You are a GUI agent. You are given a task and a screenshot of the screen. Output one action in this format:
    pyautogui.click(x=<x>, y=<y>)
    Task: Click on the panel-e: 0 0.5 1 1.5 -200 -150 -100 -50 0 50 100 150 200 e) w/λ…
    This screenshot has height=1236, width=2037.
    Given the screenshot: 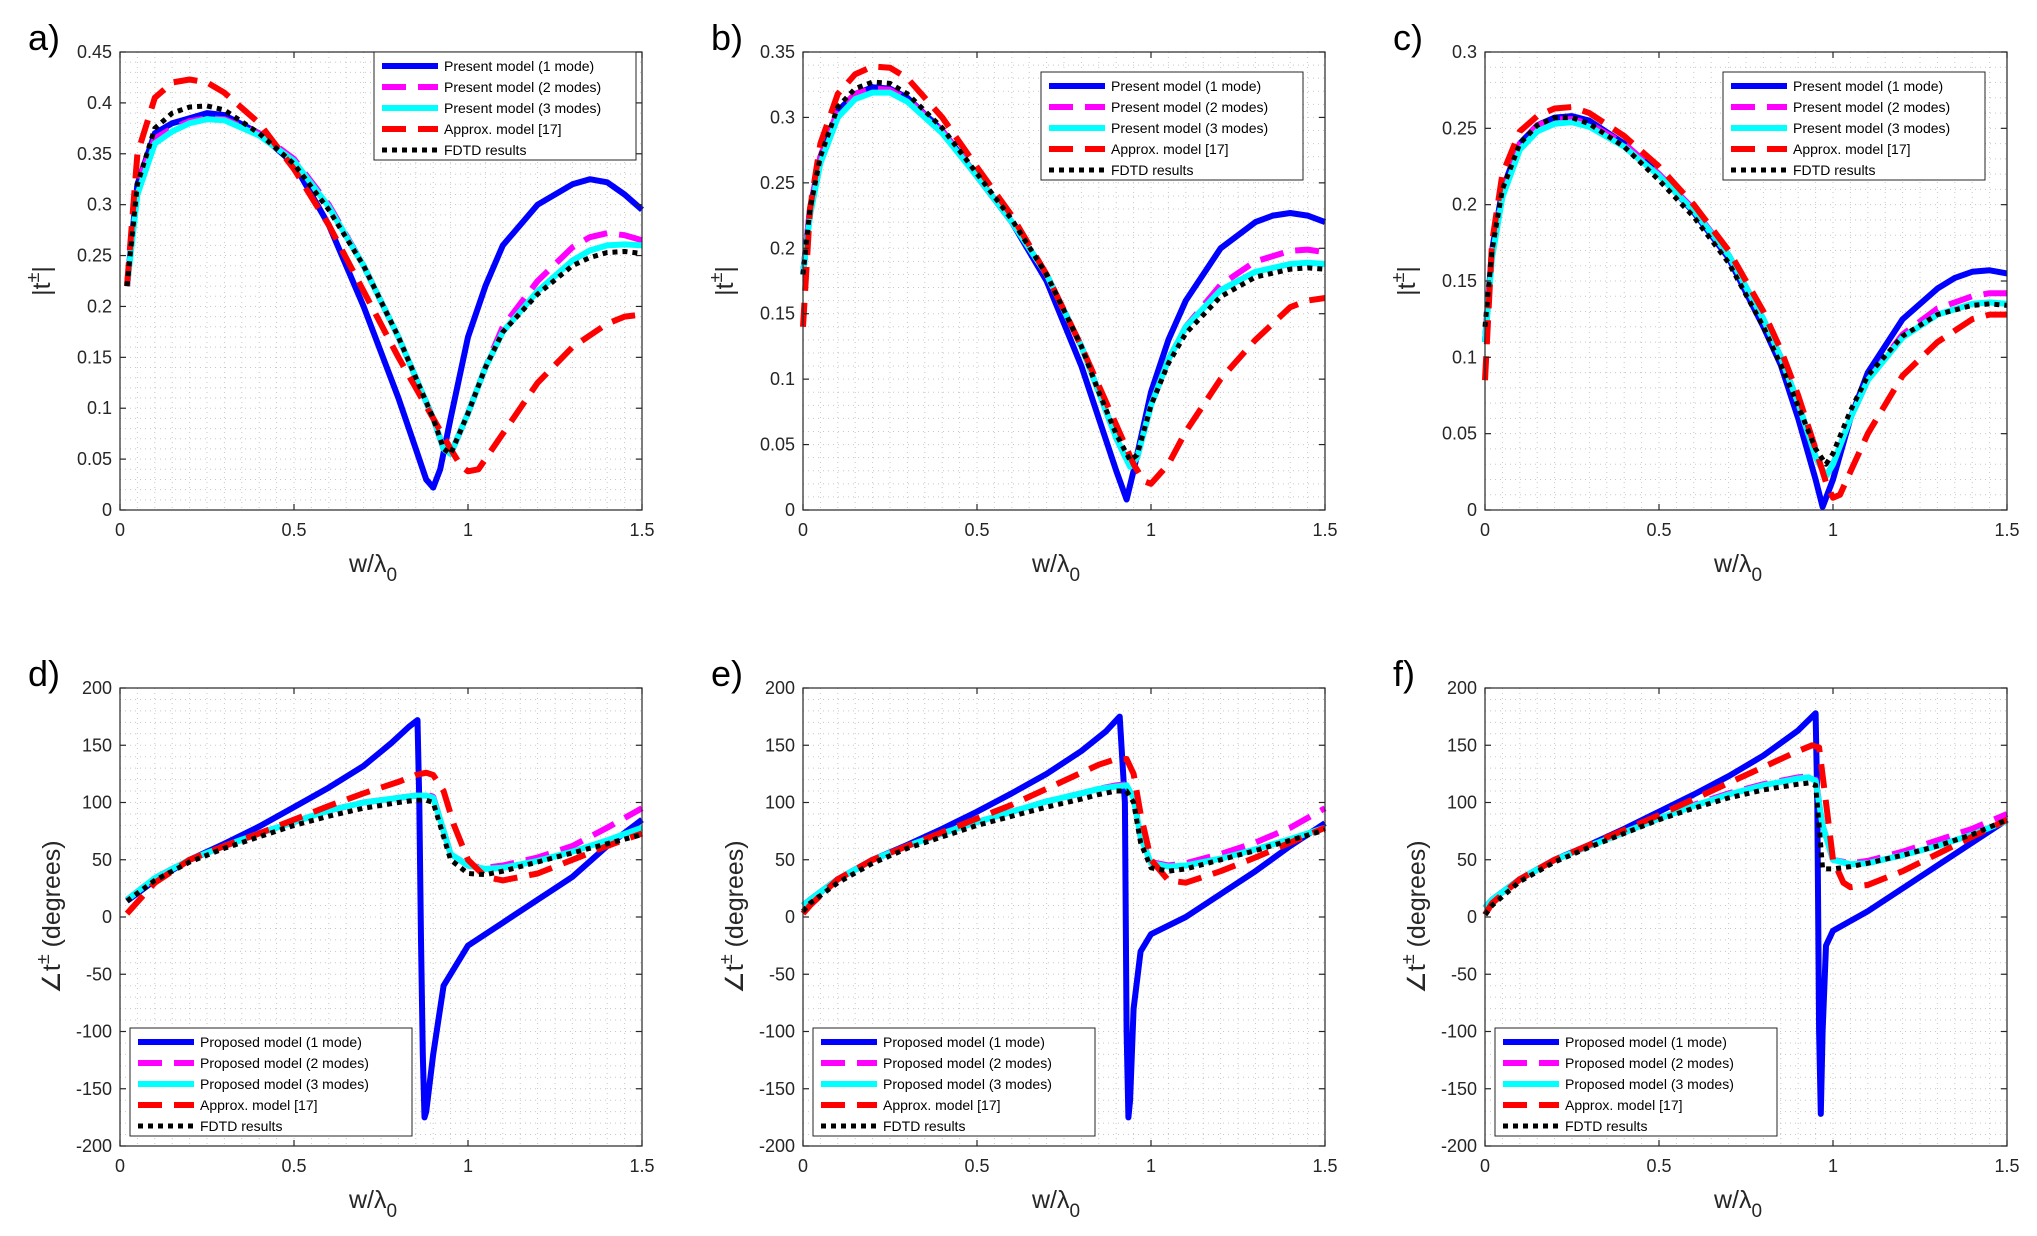 What is the action you would take?
    pyautogui.click(x=1024, y=937)
    